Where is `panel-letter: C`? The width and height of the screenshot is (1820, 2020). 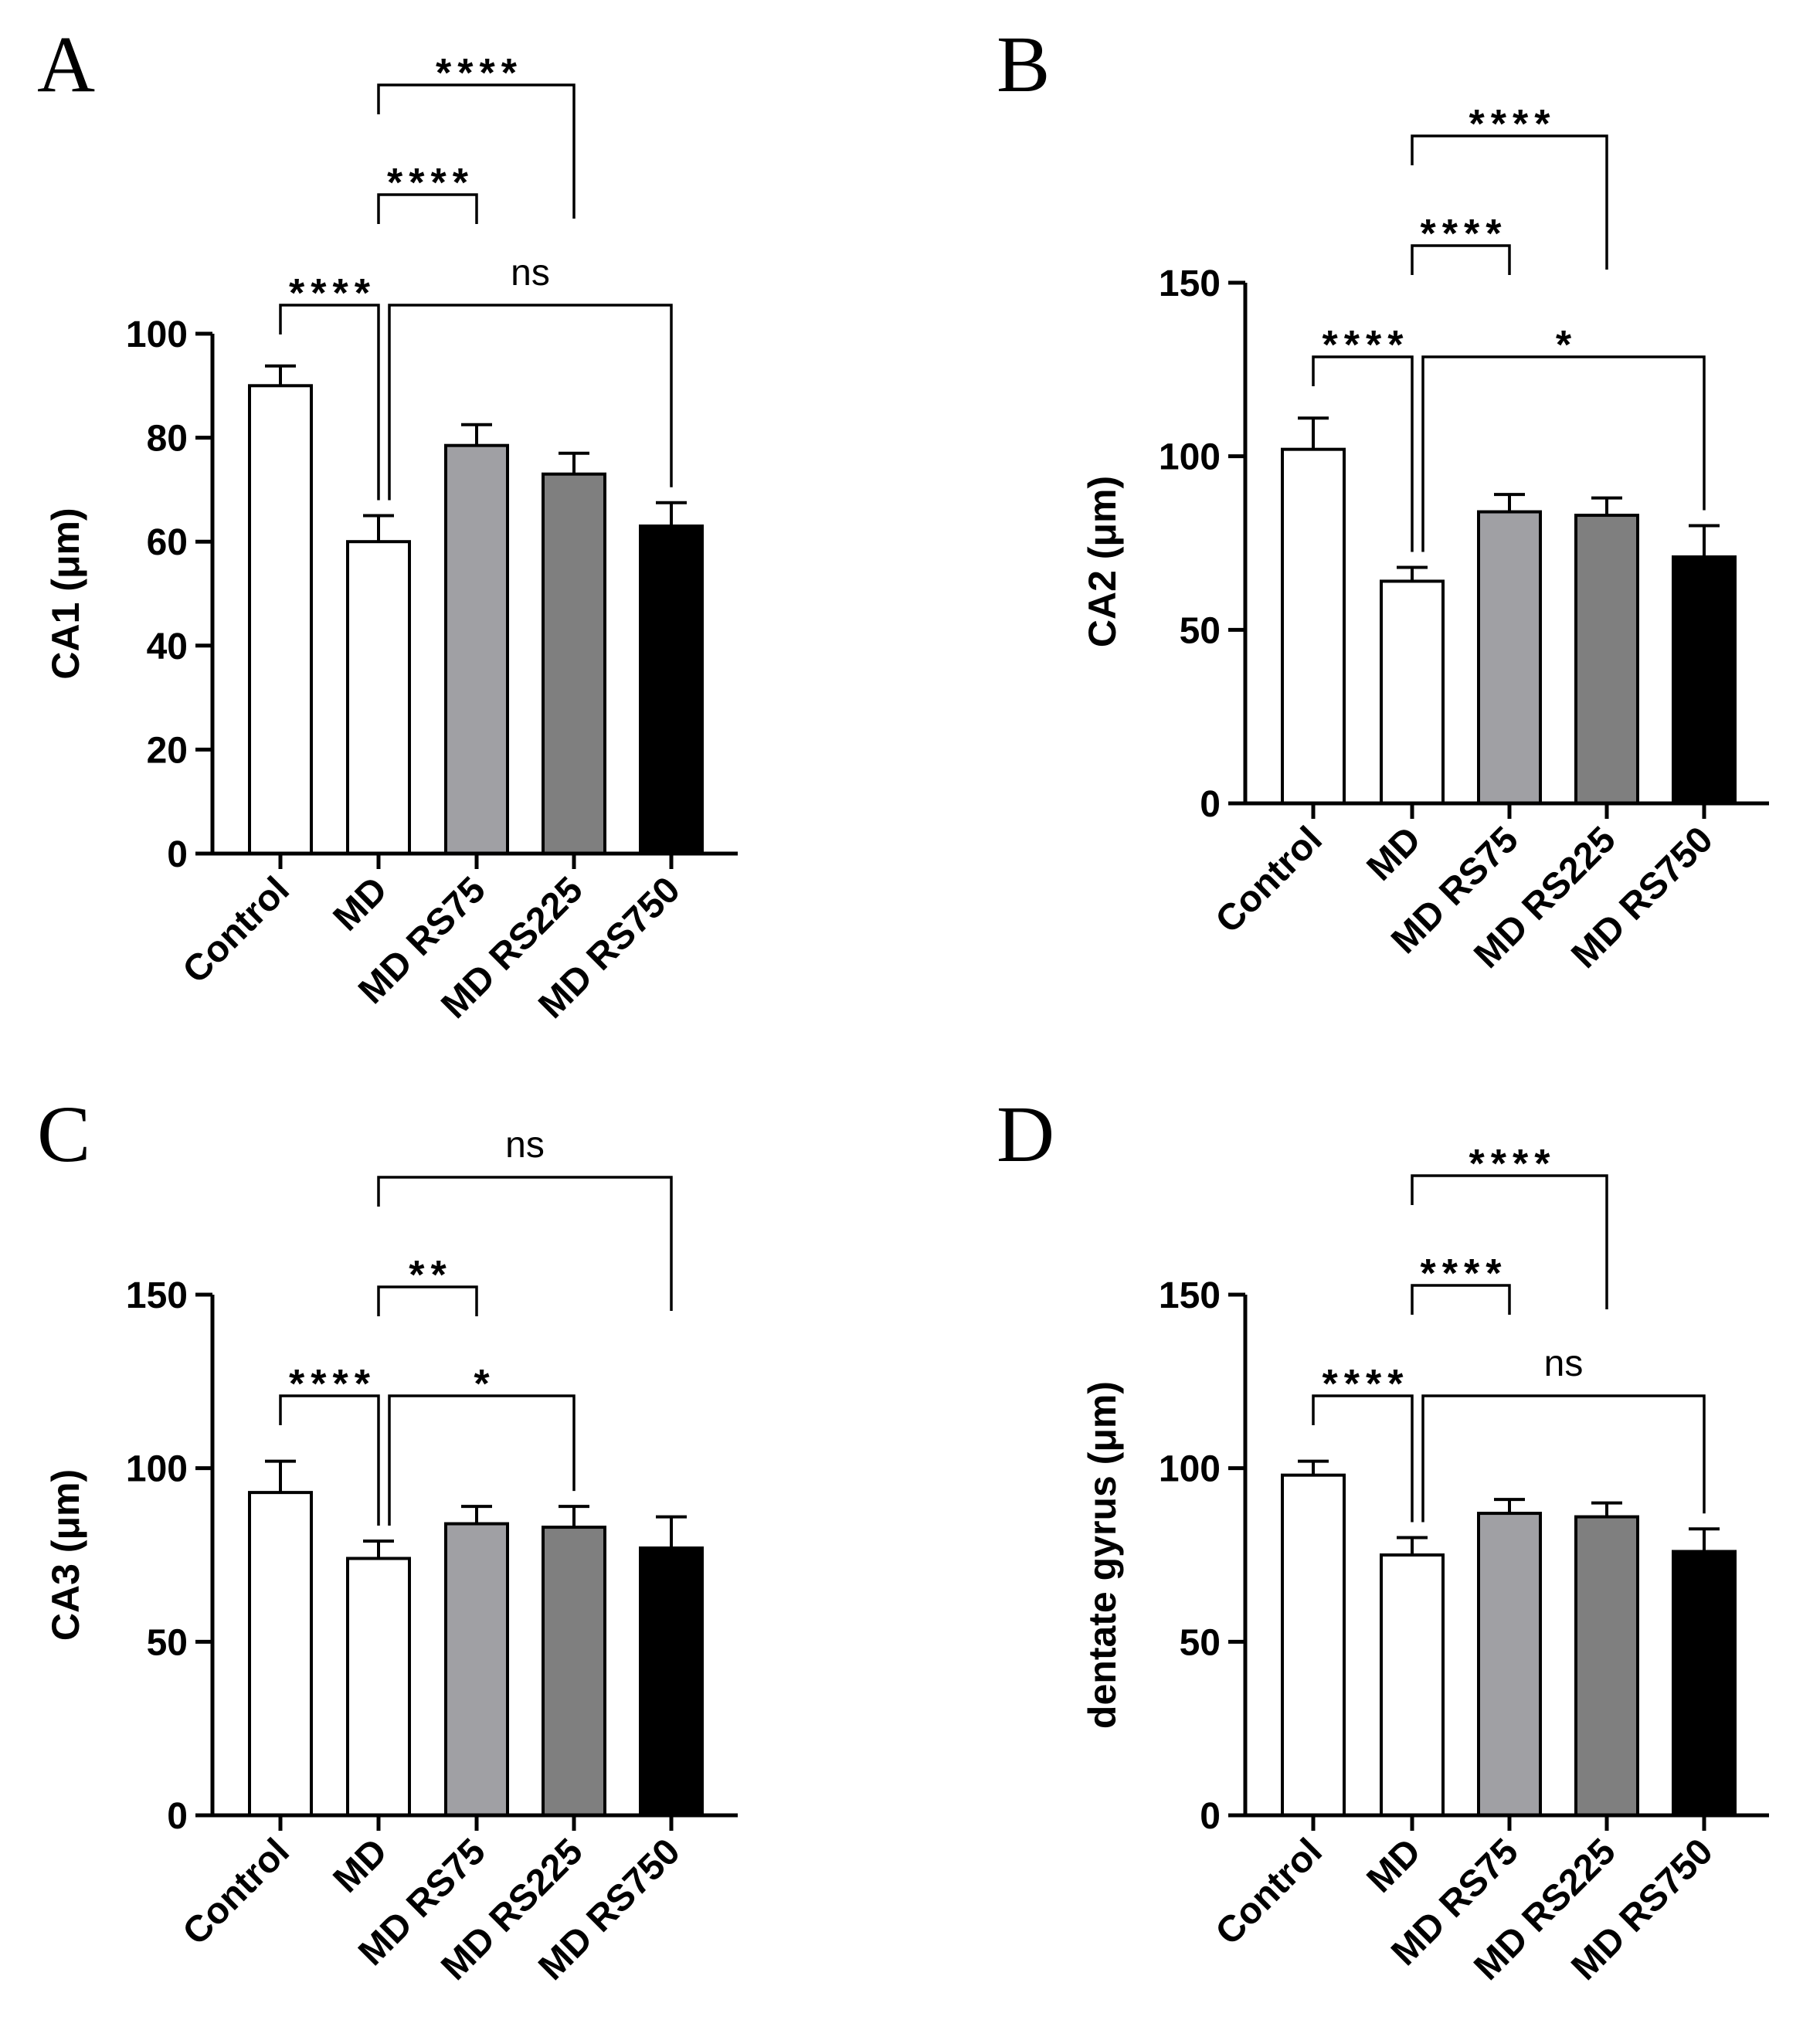 panel-letter: C is located at coordinates (63, 1134).